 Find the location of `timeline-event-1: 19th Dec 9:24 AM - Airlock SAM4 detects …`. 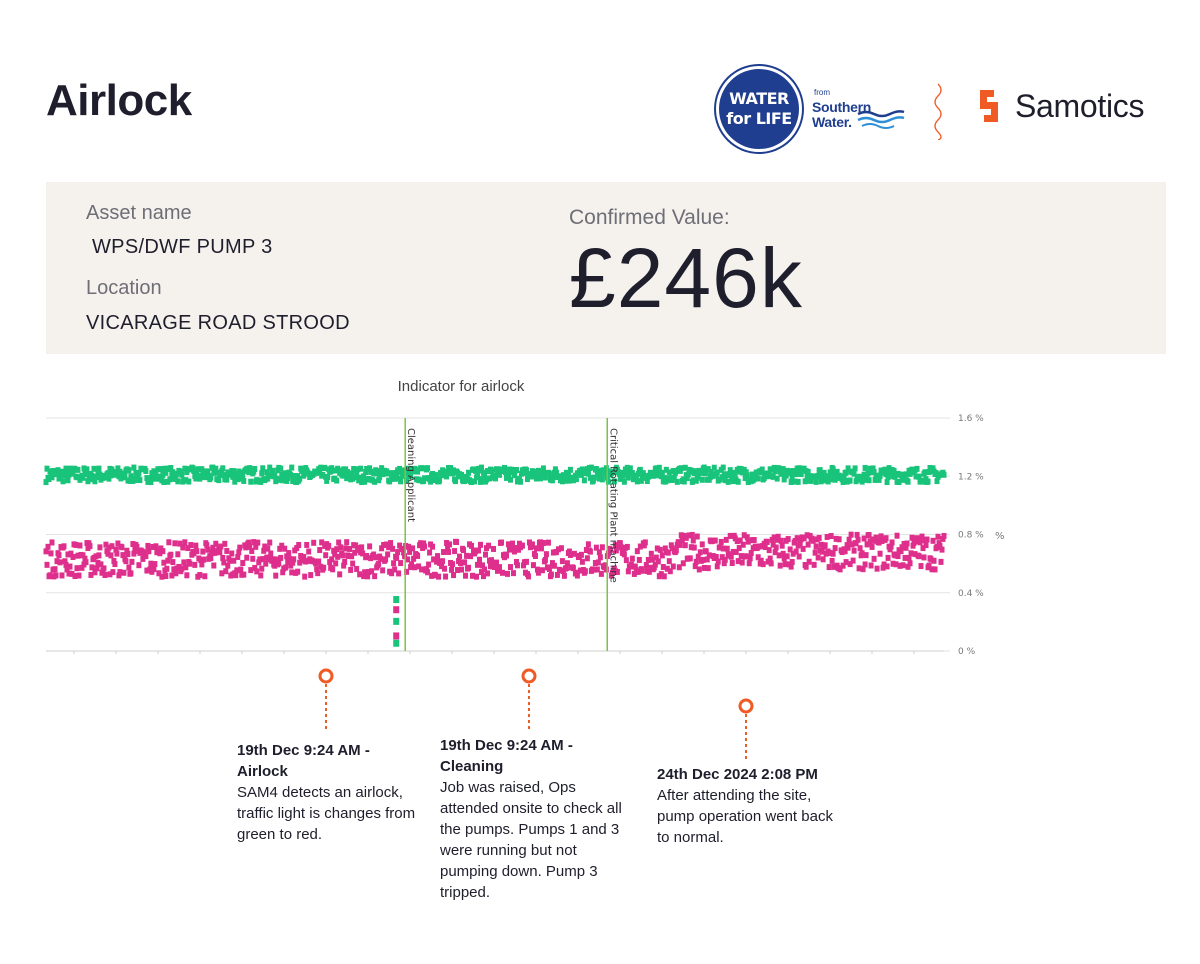

timeline-event-1: 19th Dec 9:24 AM - Airlock SAM4 detects … is located at coordinates (327, 792).